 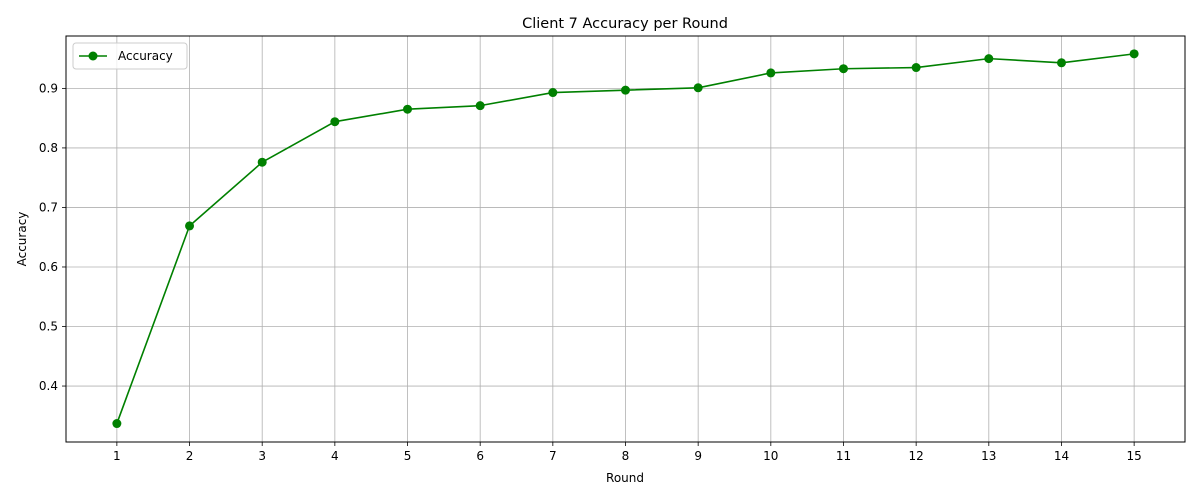 I want to click on x-tick-label: 12, so click(x=916, y=456).